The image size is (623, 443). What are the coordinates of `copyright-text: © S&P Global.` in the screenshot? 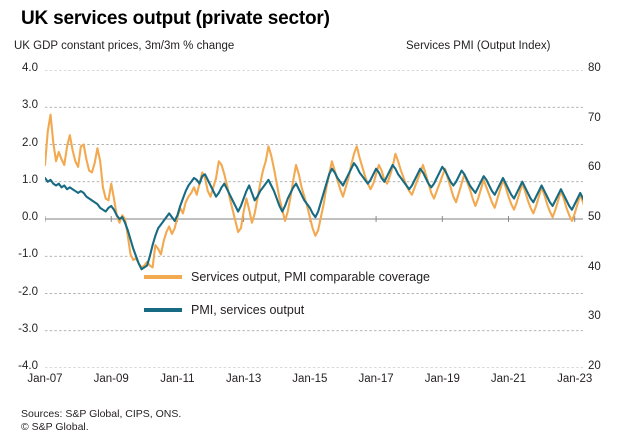 It's located at (55, 427).